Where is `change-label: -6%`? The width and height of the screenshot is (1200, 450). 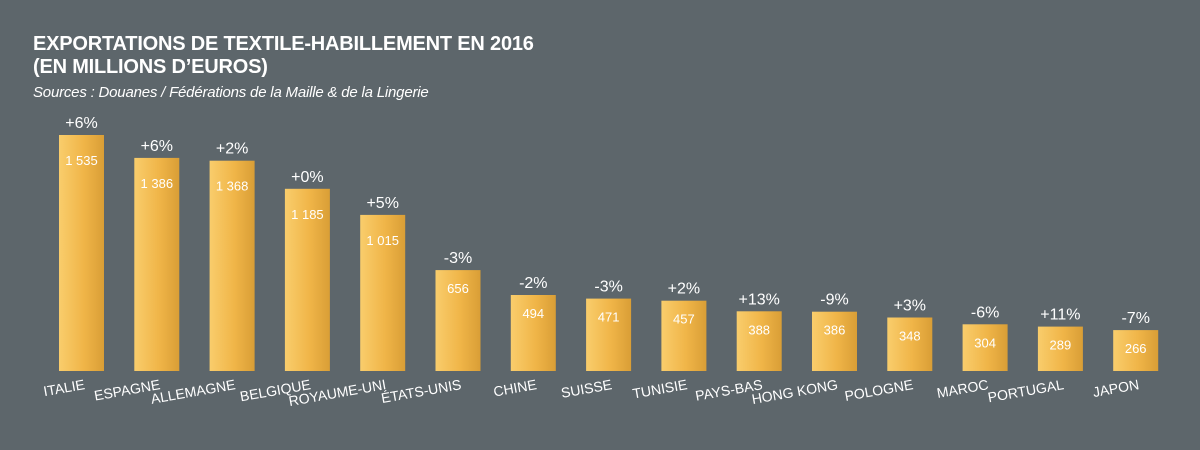
change-label: -6% is located at coordinates (985, 312).